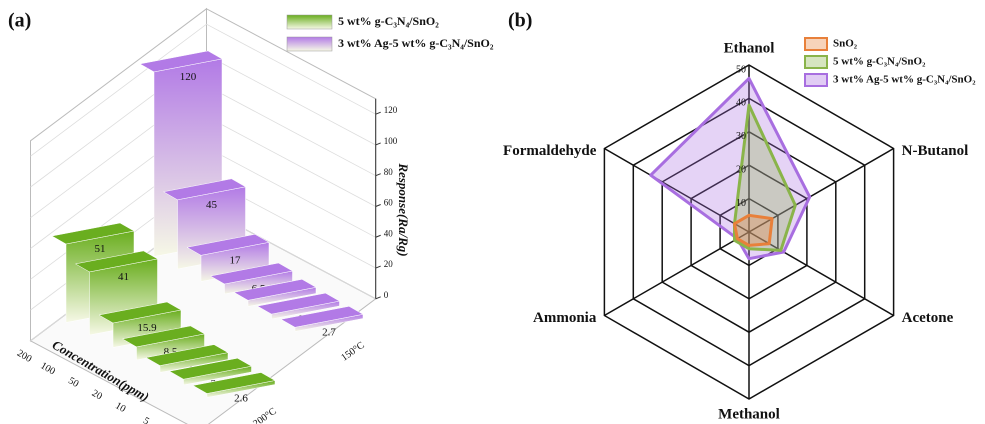 The image size is (985, 424). I want to click on series-temperature: 150°C, so click(353, 352).